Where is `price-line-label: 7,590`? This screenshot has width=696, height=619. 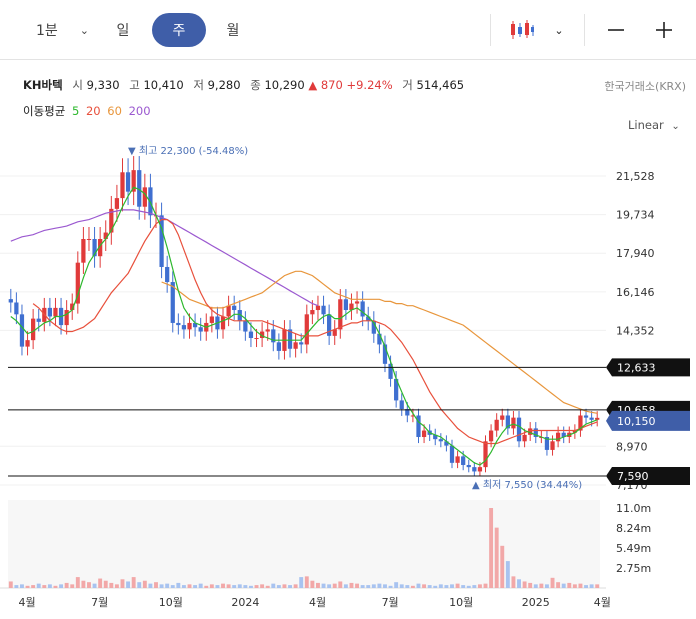 price-line-label: 7,590 is located at coordinates (633, 476).